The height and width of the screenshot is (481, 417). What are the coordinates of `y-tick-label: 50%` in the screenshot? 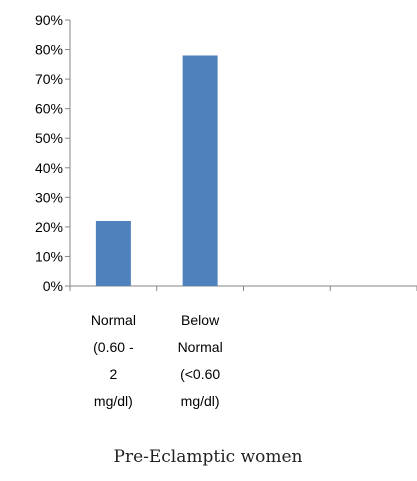 It's located at (49, 138).